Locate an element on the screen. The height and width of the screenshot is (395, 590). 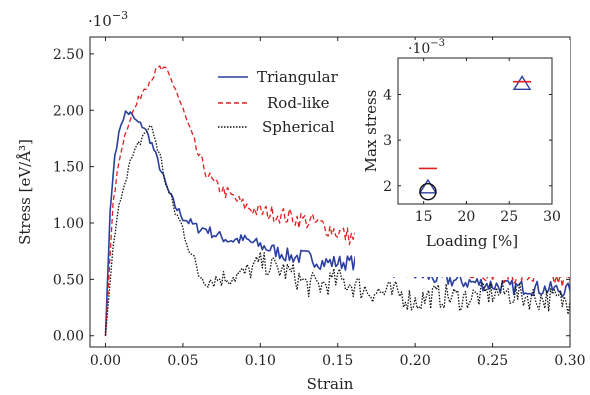
inset-point-spherical-circle is located at coordinates (428, 191).